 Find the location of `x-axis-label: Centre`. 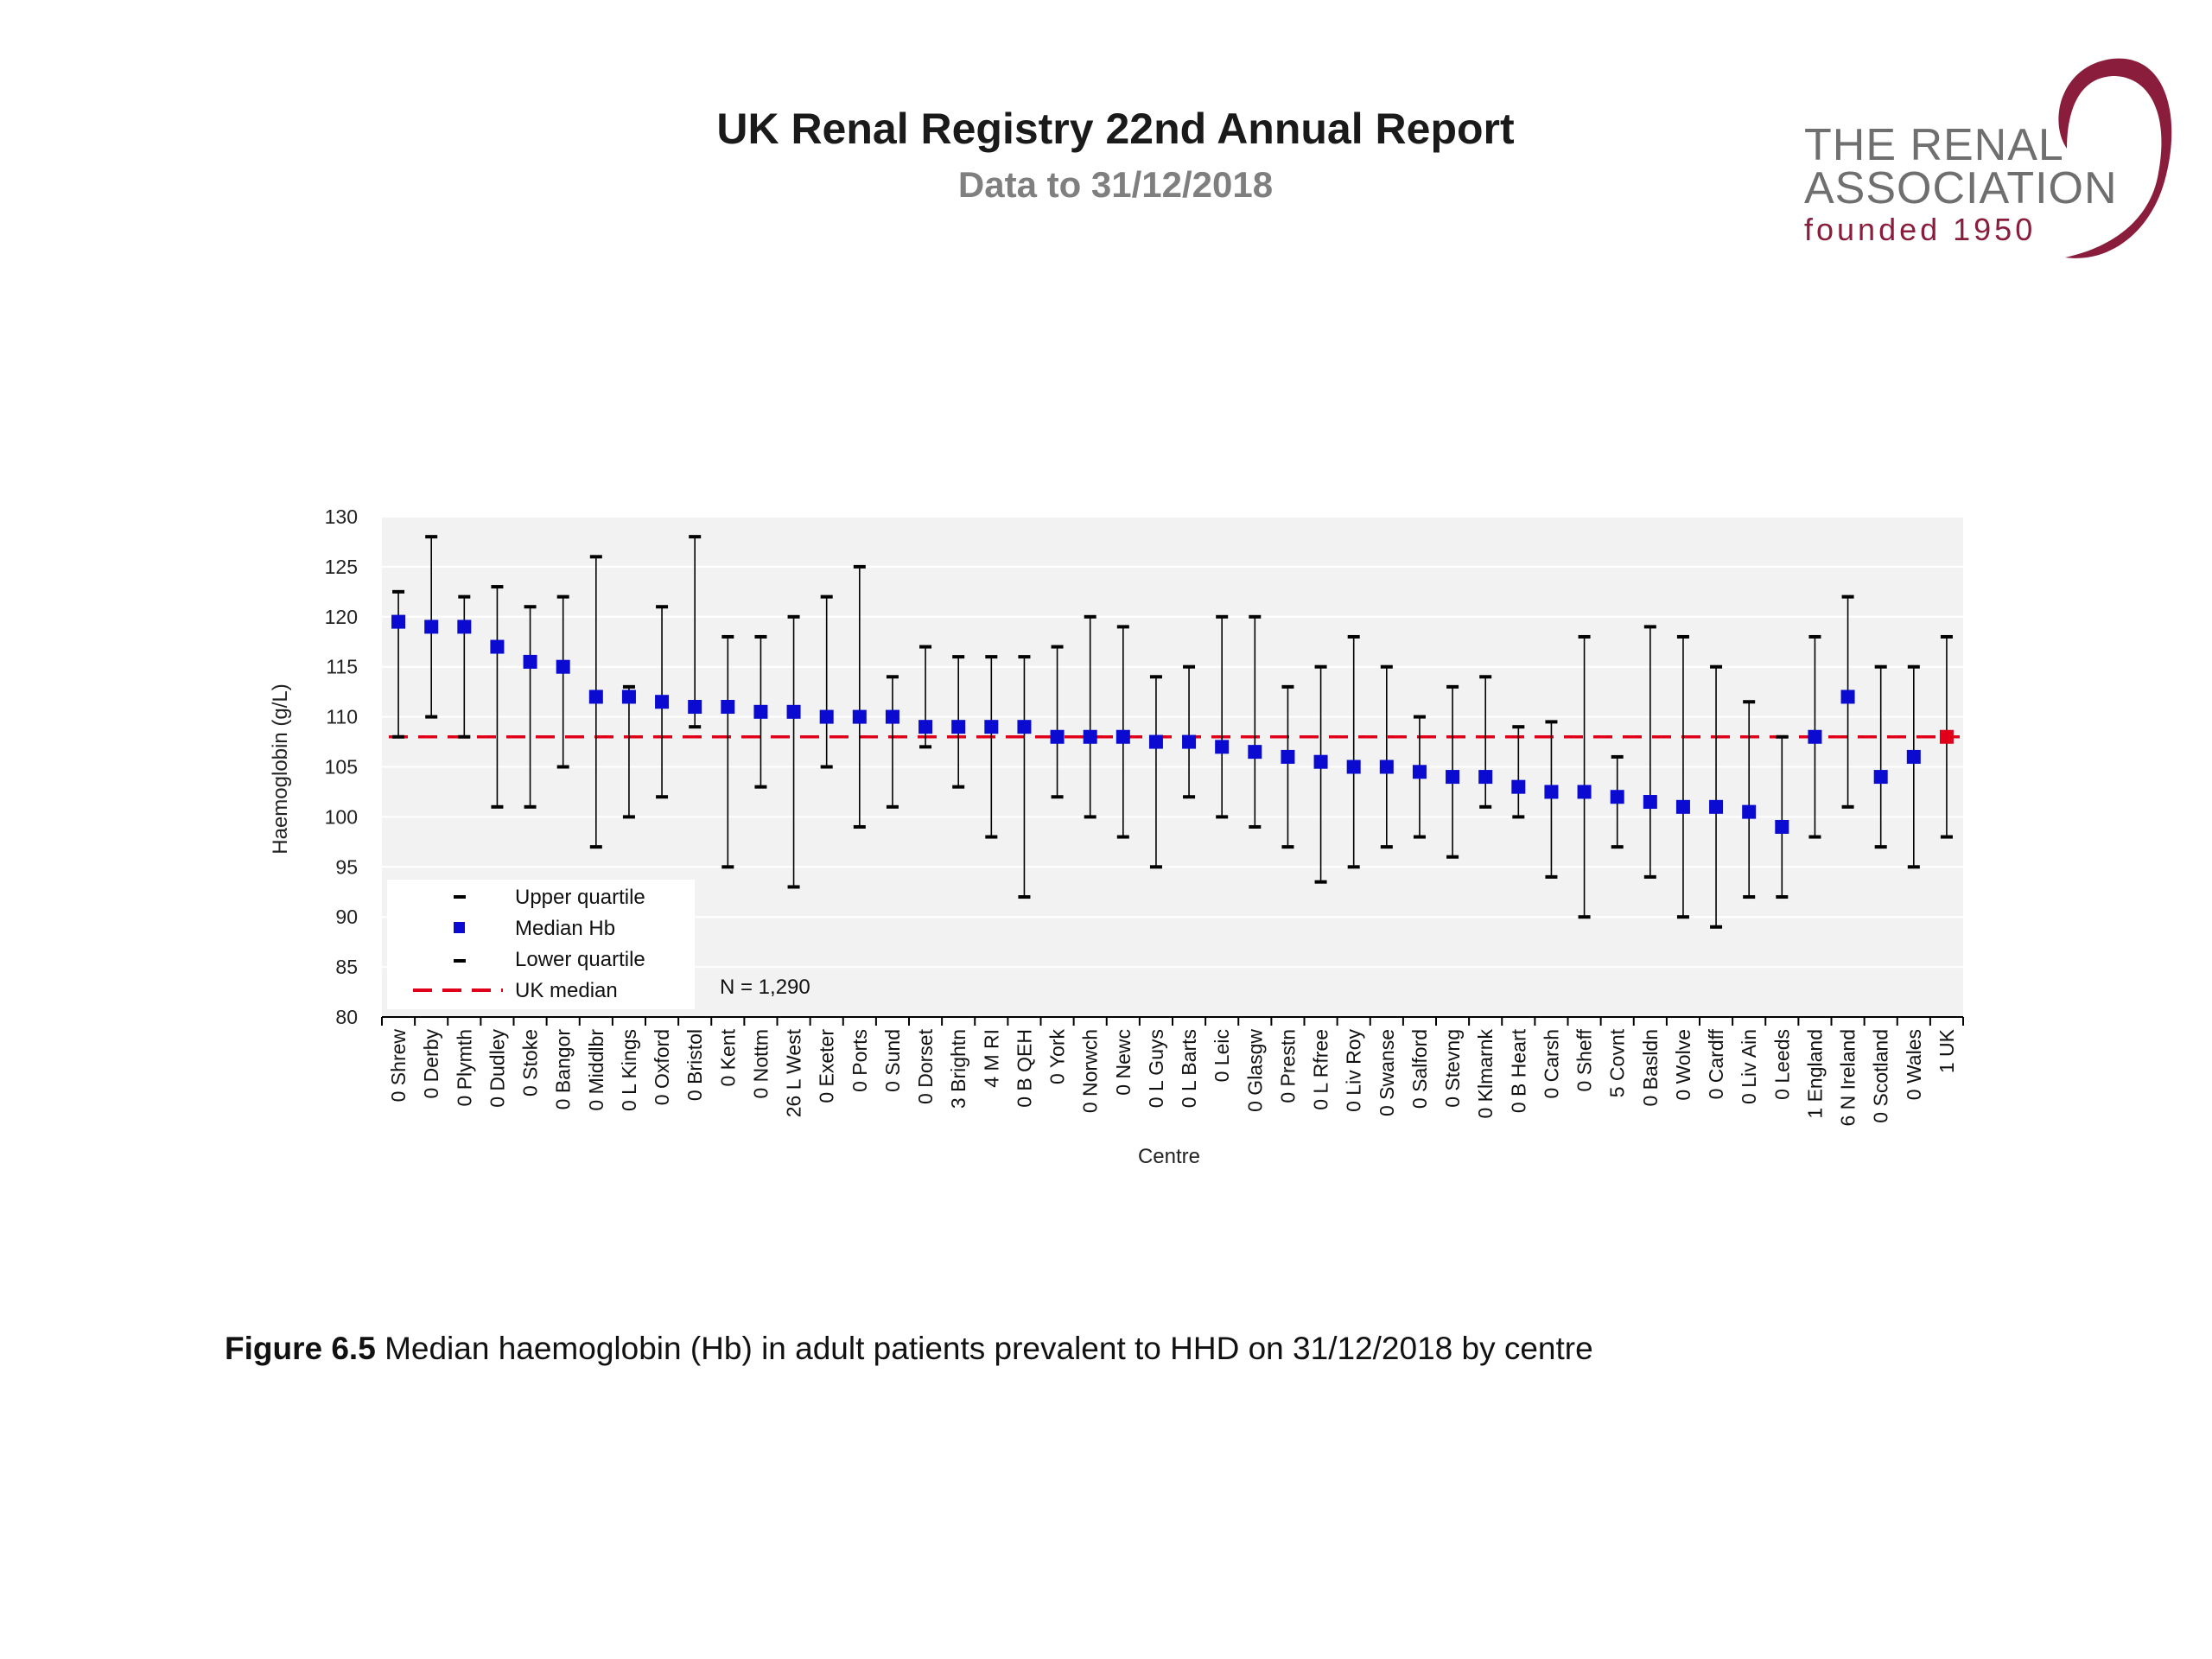

x-axis-label: Centre is located at coordinates (1169, 1156).